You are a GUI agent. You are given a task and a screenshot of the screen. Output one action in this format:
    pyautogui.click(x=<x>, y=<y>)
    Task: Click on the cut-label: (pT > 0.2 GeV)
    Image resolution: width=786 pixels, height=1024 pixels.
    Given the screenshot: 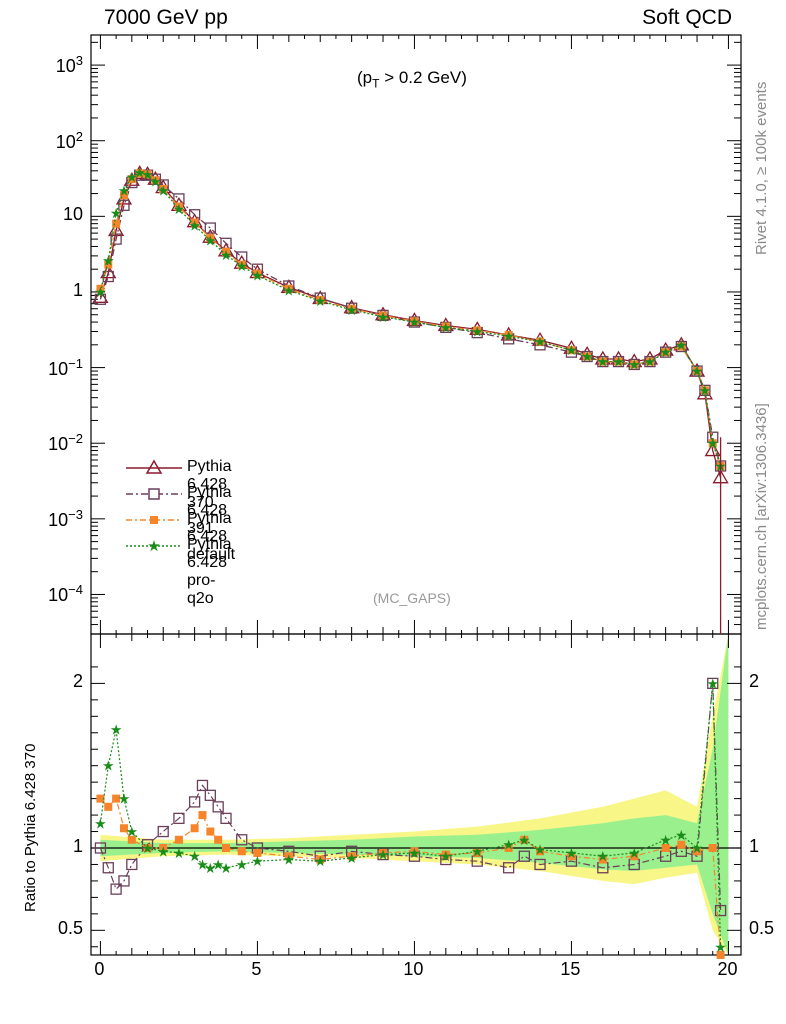 What is the action you would take?
    pyautogui.click(x=412, y=79)
    